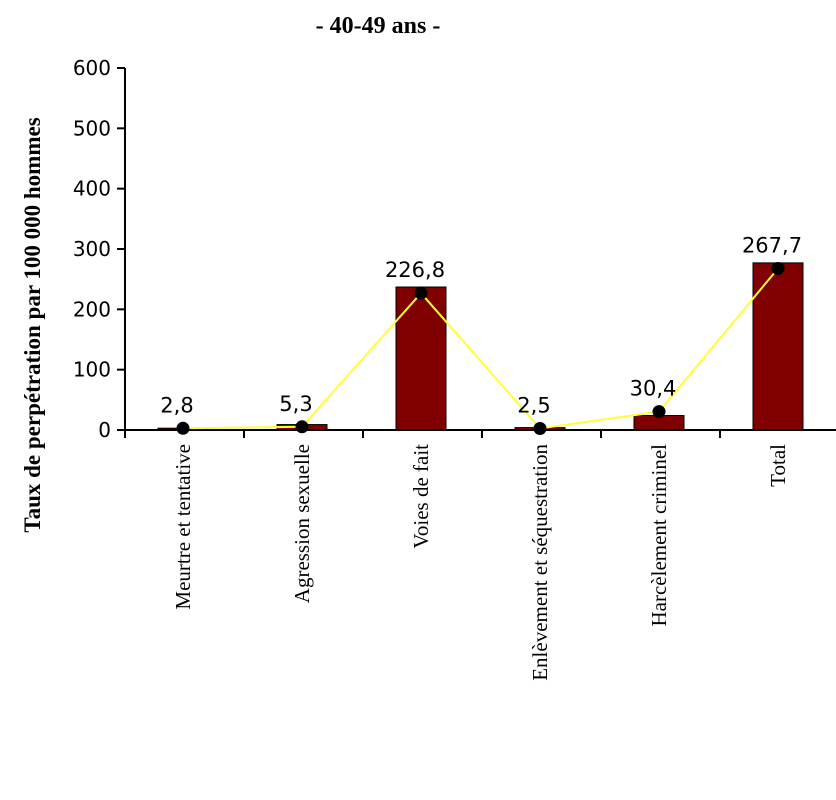  What do you see at coordinates (659, 535) in the screenshot?
I see `x-category-label: Harcèlement criminel` at bounding box center [659, 535].